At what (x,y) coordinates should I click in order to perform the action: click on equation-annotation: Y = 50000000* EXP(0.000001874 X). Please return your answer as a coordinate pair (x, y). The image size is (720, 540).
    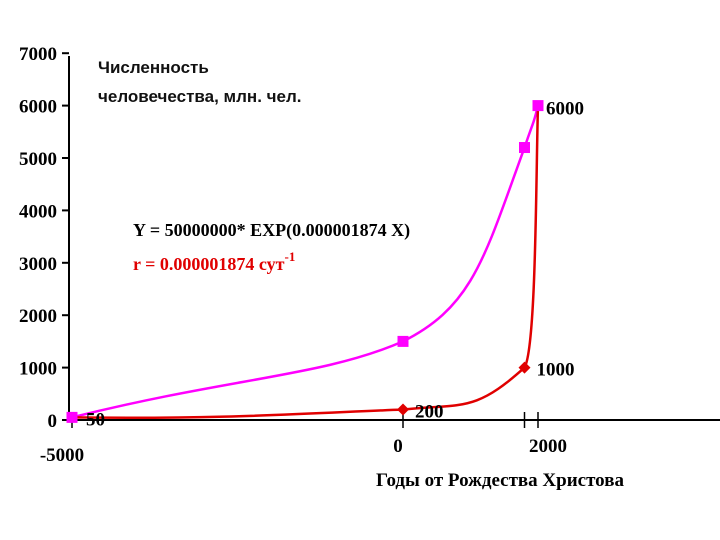
    Looking at the image, I should click on (271, 230).